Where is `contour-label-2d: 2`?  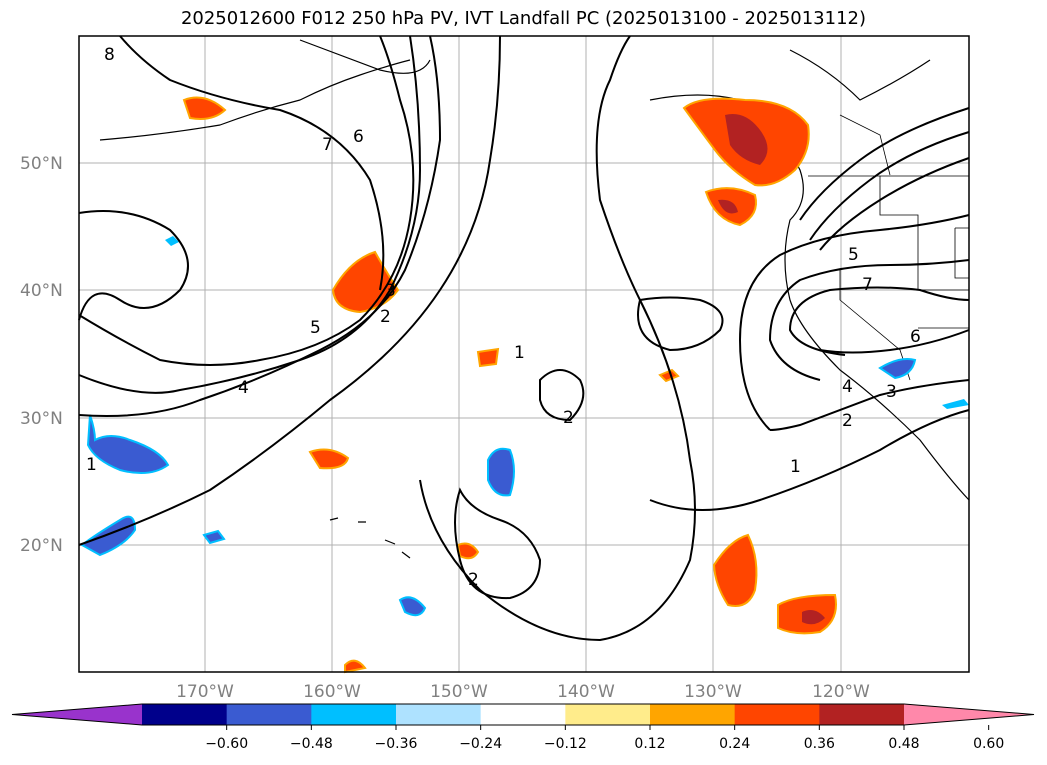 contour-label-2d: 2 is located at coordinates (847, 421).